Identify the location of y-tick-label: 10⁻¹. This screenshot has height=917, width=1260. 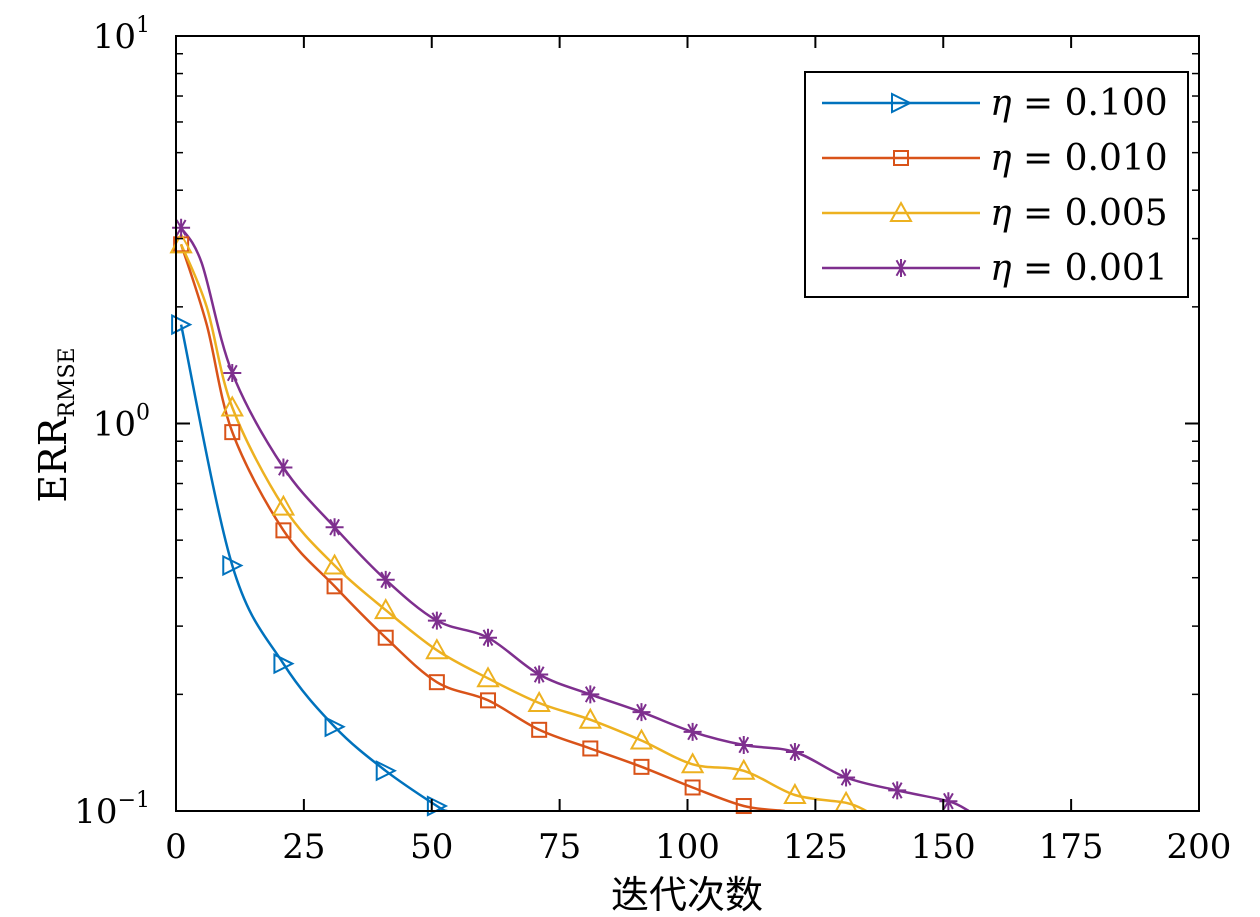
(112, 810).